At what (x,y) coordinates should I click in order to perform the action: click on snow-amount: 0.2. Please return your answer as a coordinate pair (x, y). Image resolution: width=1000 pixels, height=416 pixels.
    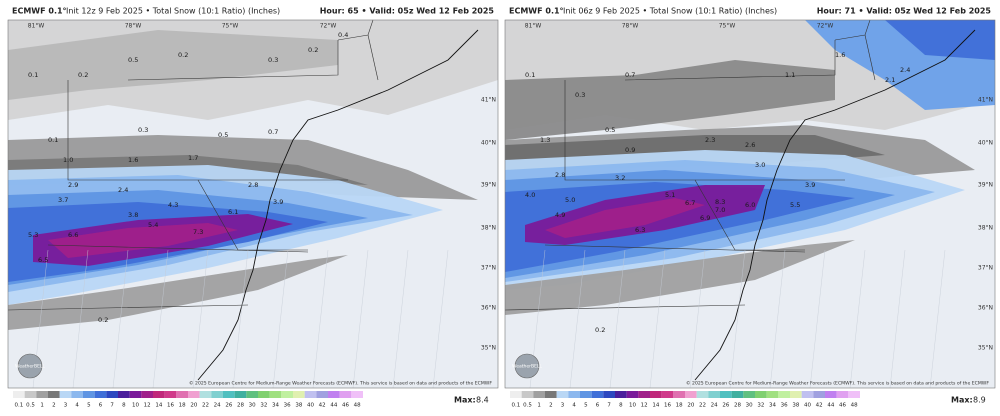
    Looking at the image, I should click on (313, 50).